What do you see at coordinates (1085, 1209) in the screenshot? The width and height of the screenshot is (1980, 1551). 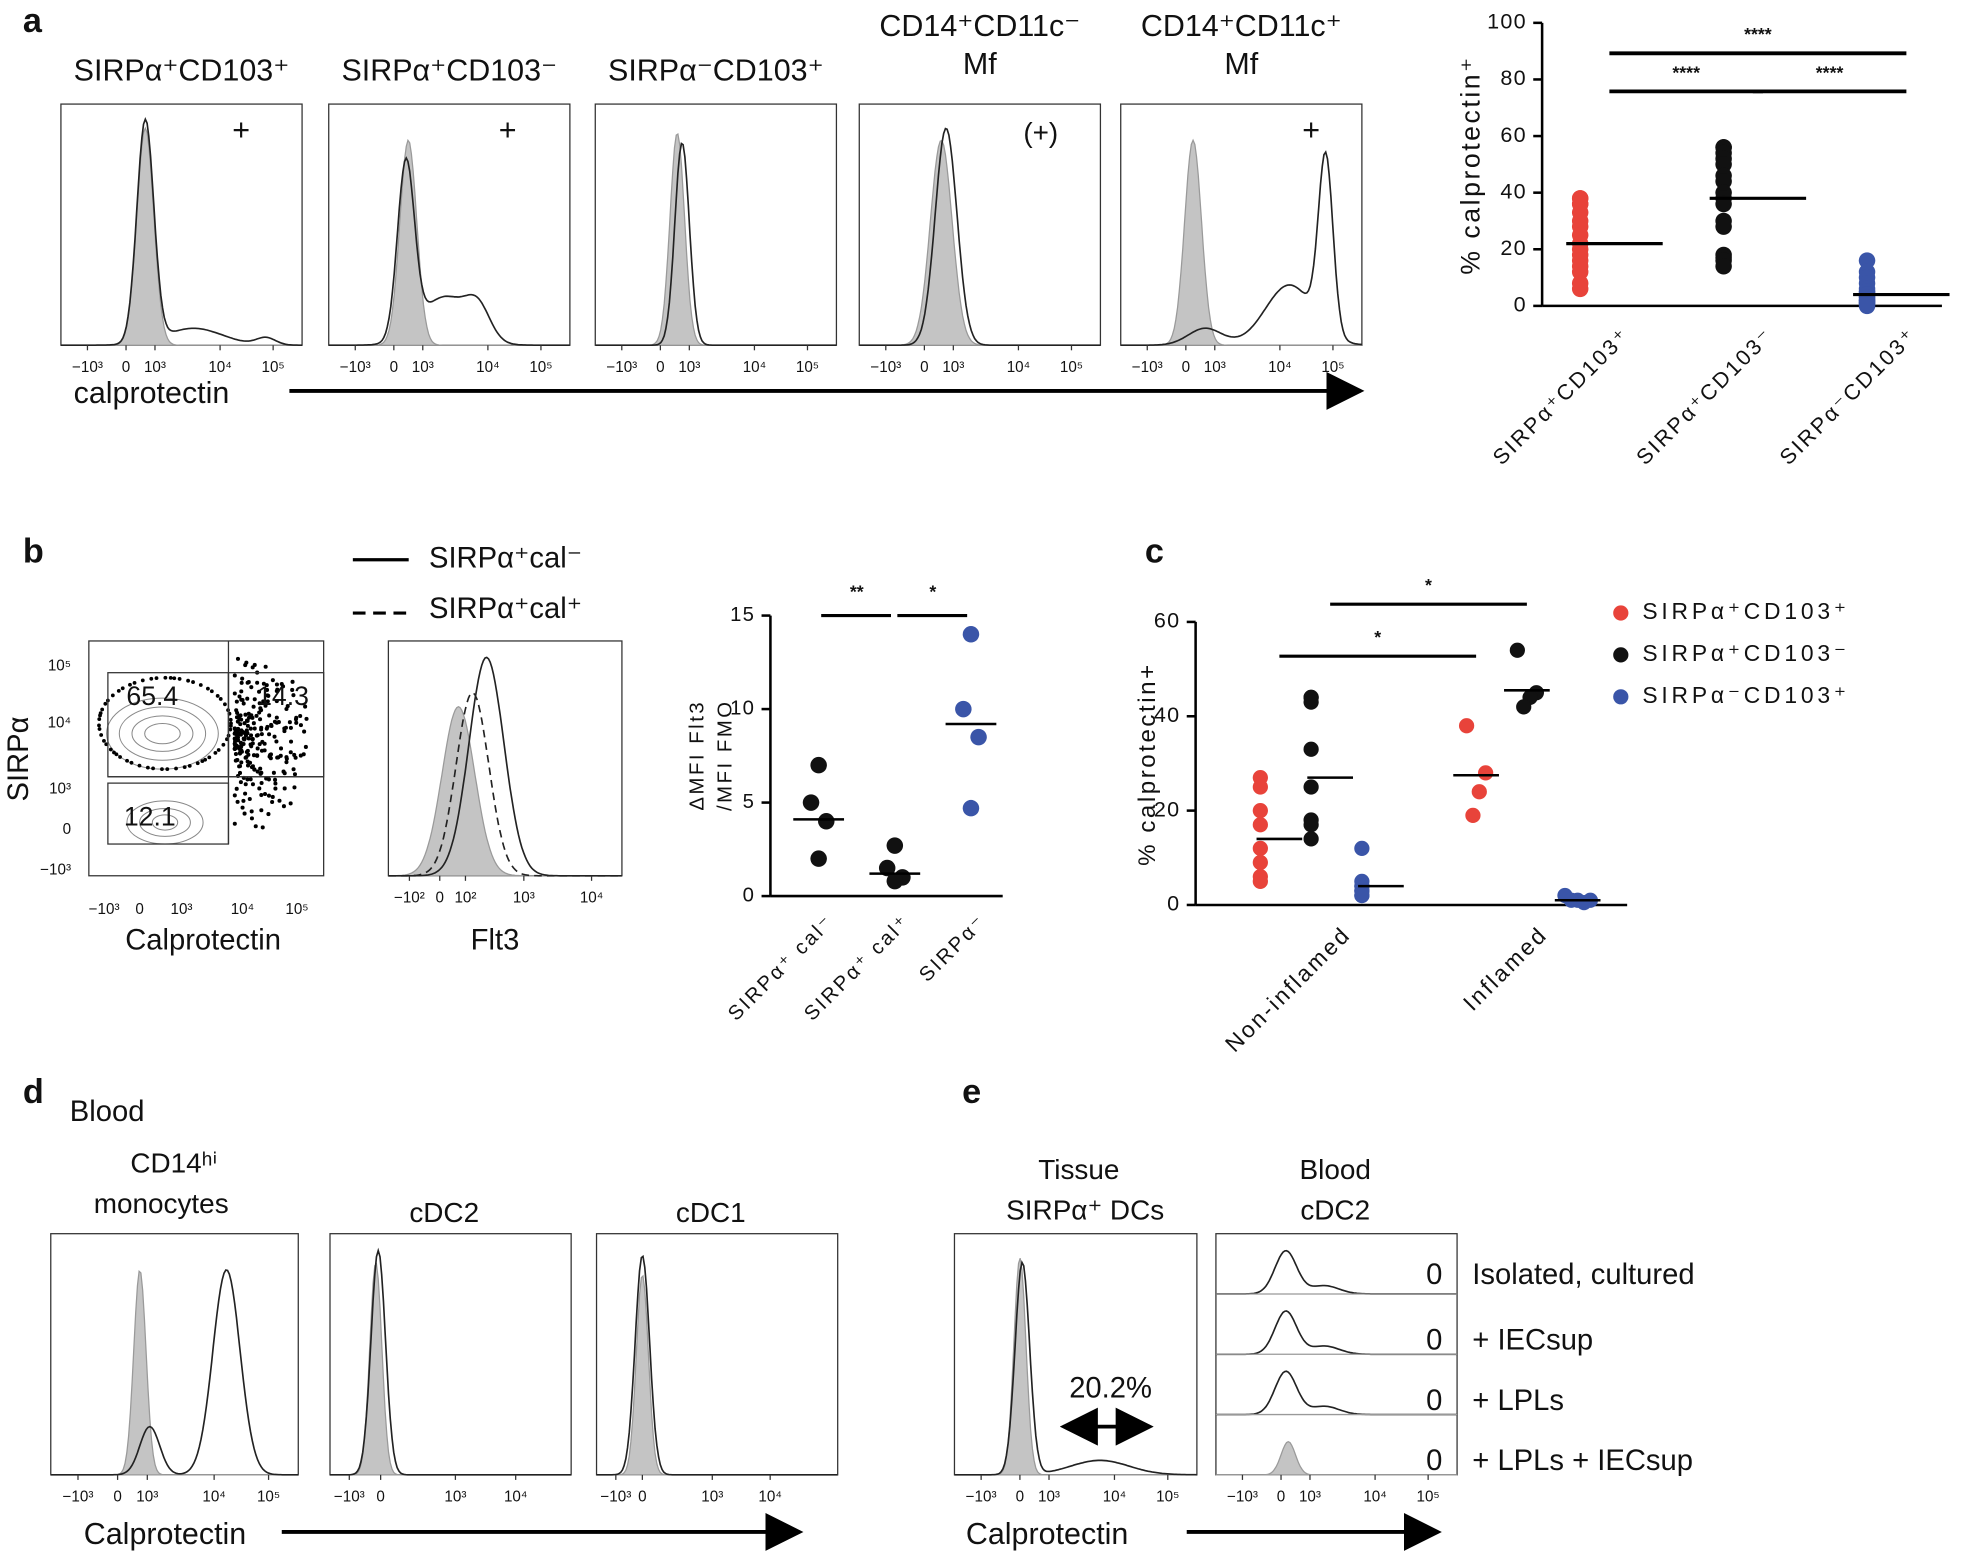 I see `population-title: SIRPα⁺ DCs` at bounding box center [1085, 1209].